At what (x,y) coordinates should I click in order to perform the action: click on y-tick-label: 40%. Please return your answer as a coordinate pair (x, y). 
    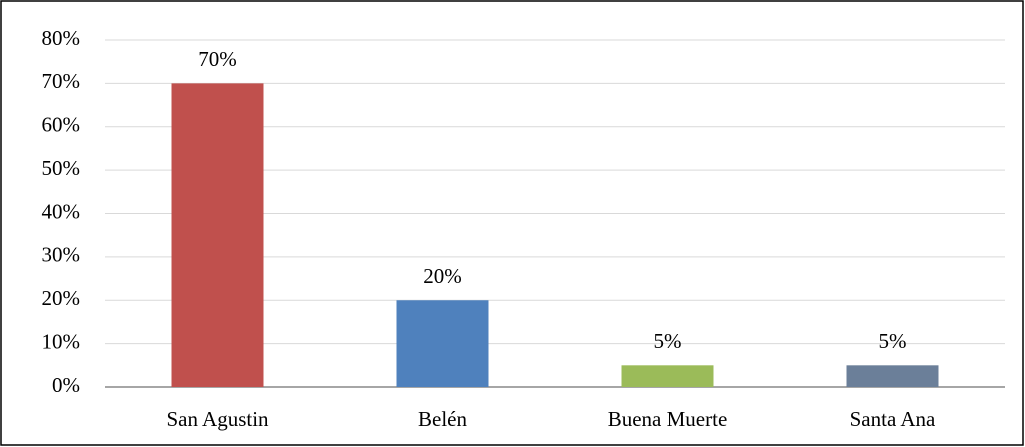
    Looking at the image, I should click on (61, 211).